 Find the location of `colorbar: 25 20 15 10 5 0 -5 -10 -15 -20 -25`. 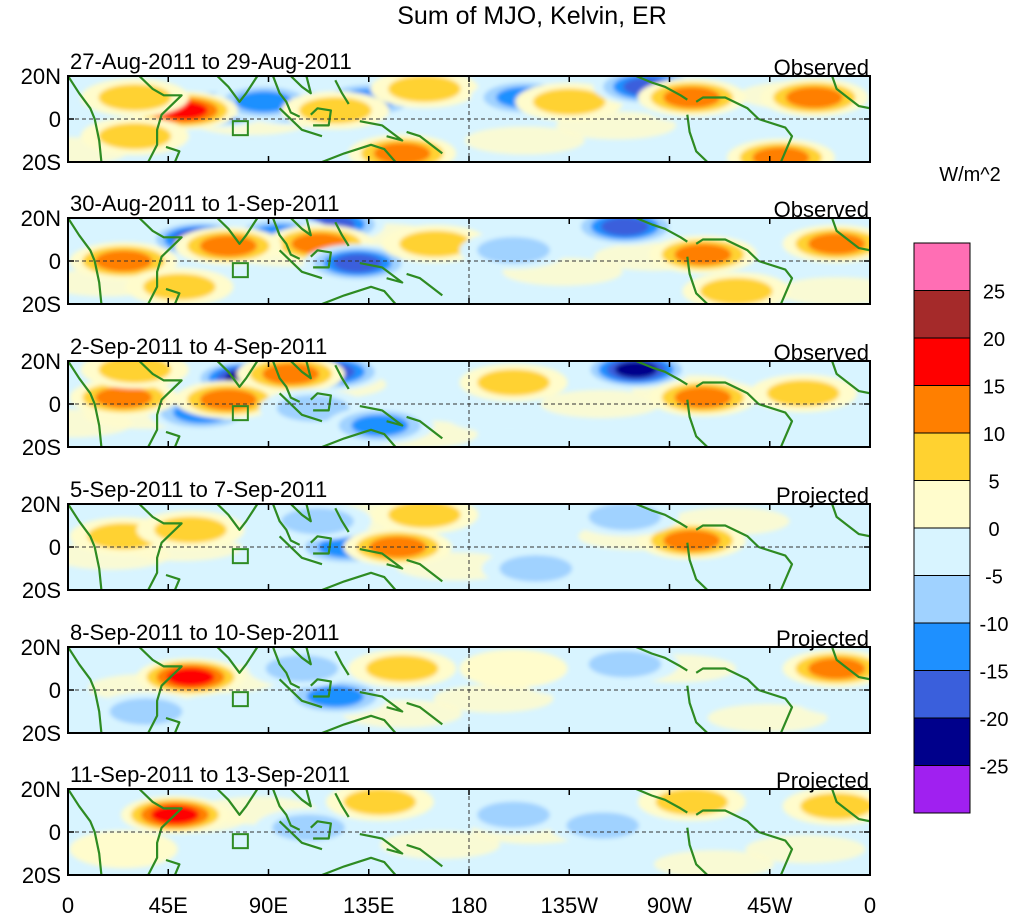

colorbar: 25 20 15 10 5 0 -5 -10 -15 -20 -25 is located at coordinates (961, 528).